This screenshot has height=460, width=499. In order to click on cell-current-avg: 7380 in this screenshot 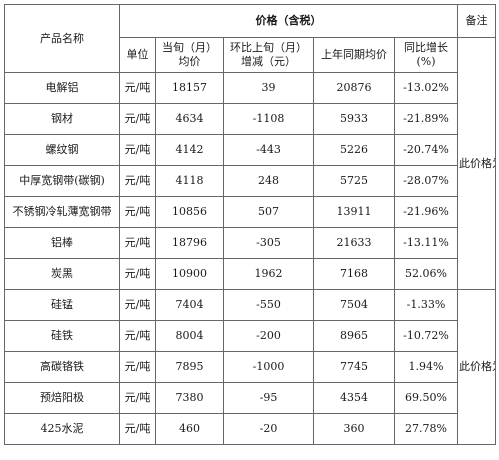, I will do `click(189, 398)`.